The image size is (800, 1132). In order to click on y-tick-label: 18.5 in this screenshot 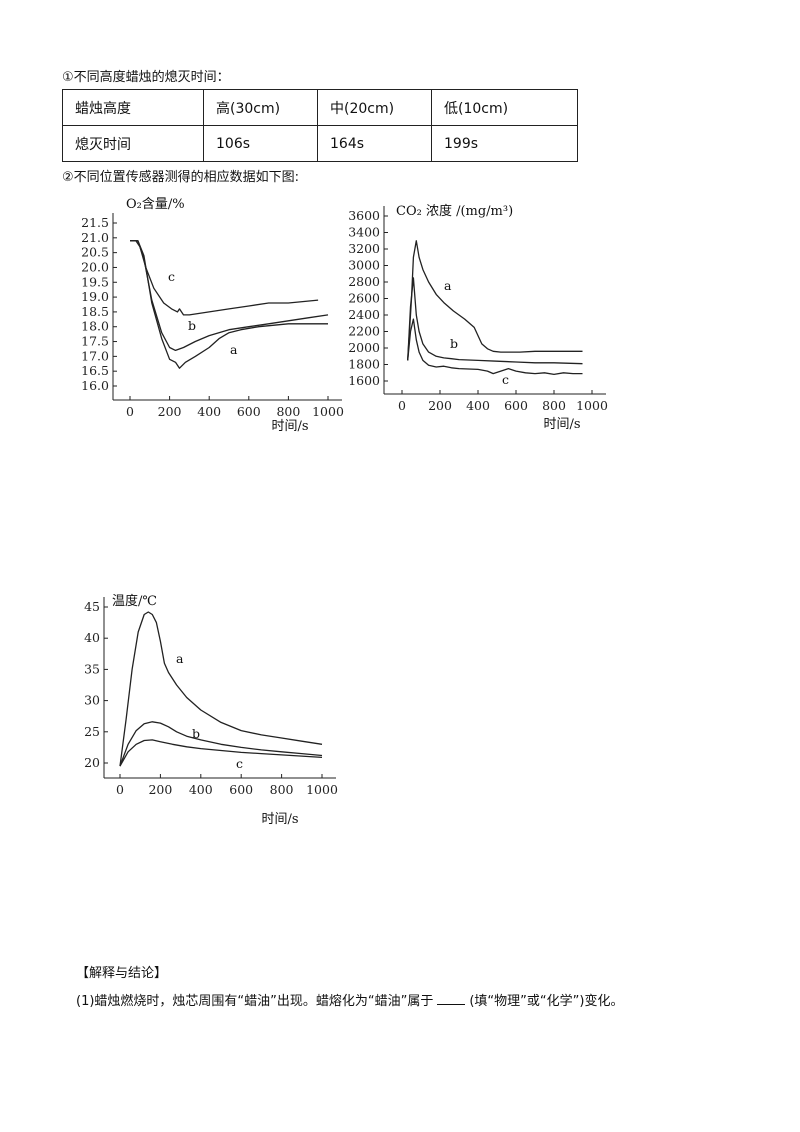, I will do `click(95, 311)`.